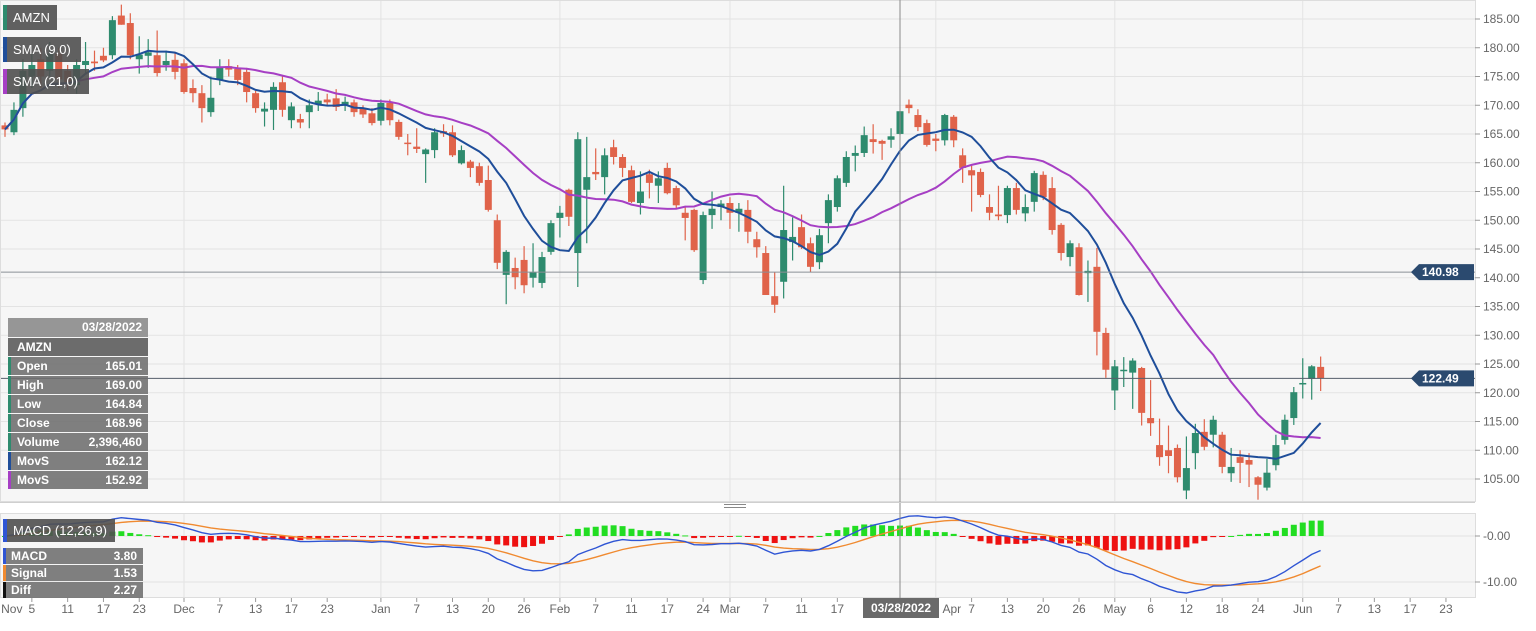 Image resolution: width=1536 pixels, height=631 pixels. Describe the element at coordinates (123, 423) in the screenshot. I see `row-value: 168.96` at that location.